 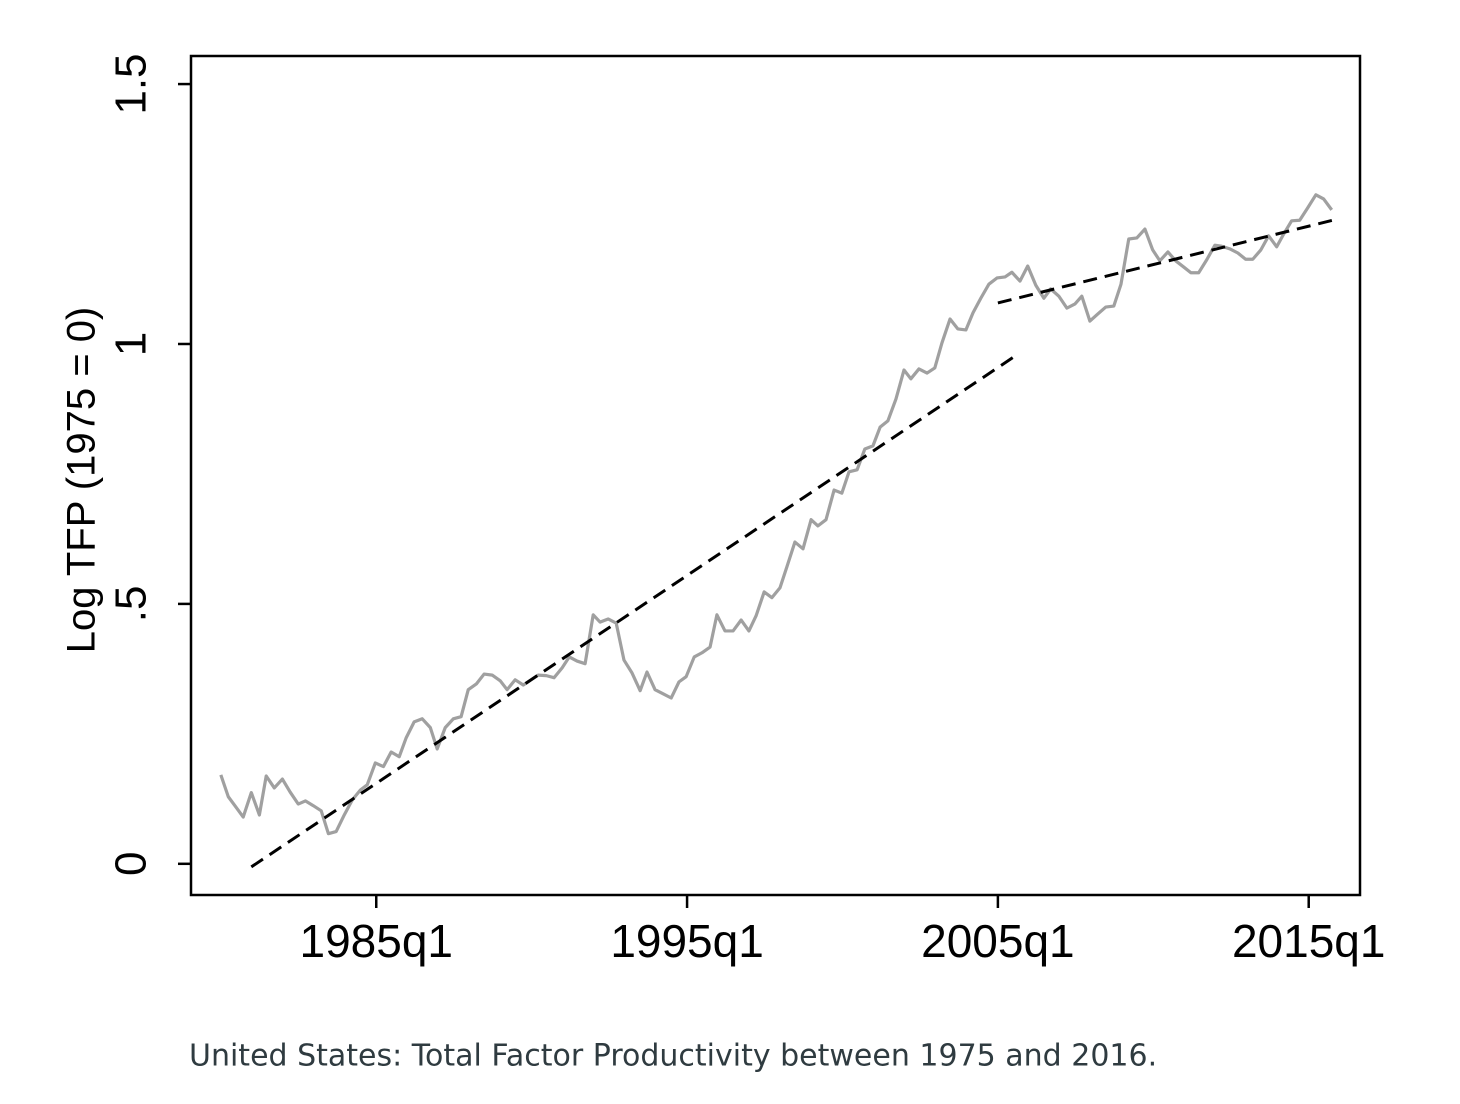 What do you see at coordinates (131, 344) in the screenshot?
I see `y-tick-label: 1` at bounding box center [131, 344].